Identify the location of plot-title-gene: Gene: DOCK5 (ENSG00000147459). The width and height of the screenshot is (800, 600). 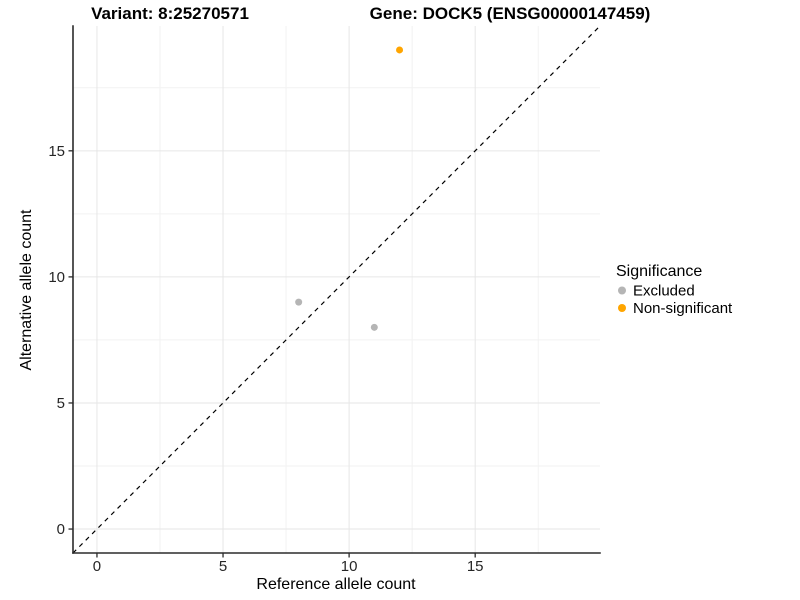
(510, 13).